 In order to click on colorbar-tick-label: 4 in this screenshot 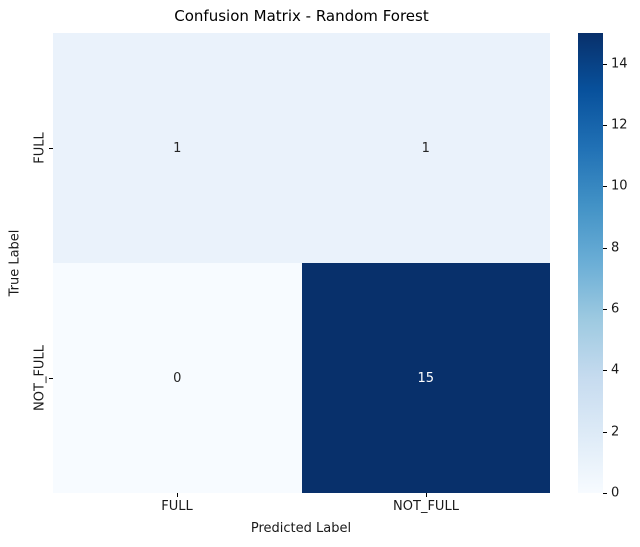, I will do `click(615, 370)`.